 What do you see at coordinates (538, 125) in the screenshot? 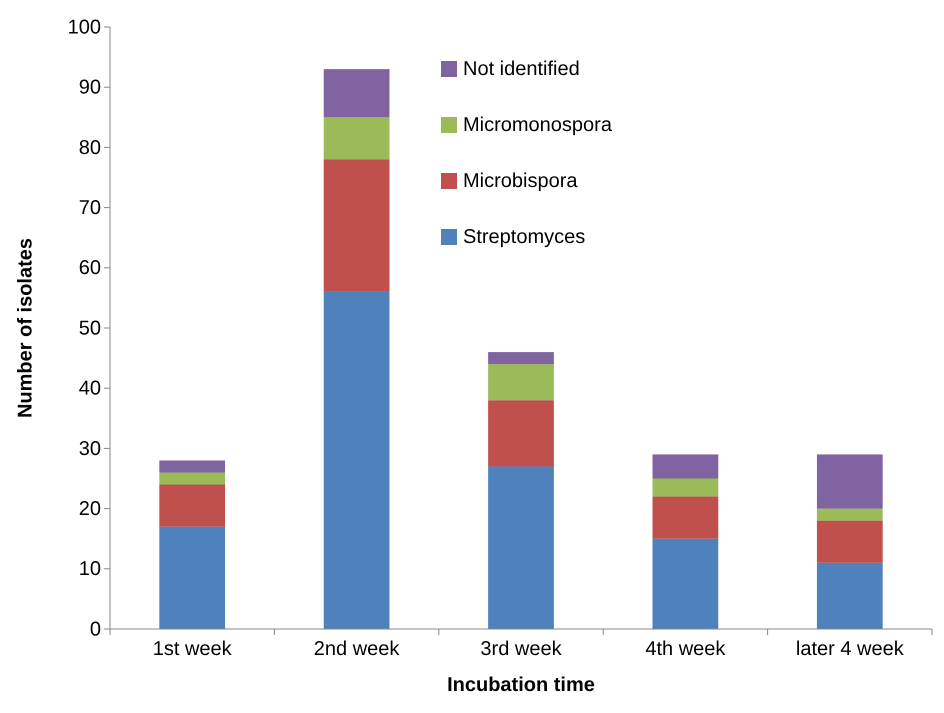
I see `legend-label: Micromonospora` at bounding box center [538, 125].